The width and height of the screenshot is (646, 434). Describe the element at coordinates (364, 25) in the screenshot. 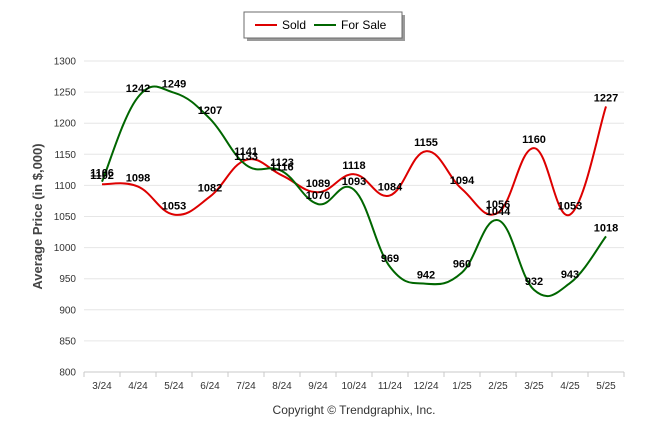

I see `legend-label-for-sale: For Sale` at that location.